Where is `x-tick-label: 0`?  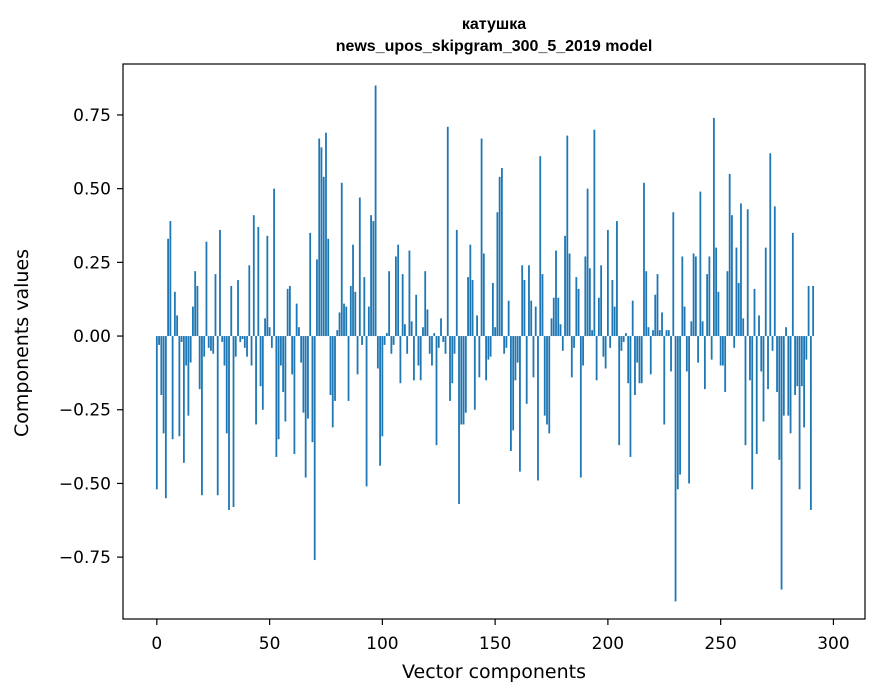
x-tick-label: 0 is located at coordinates (156, 644).